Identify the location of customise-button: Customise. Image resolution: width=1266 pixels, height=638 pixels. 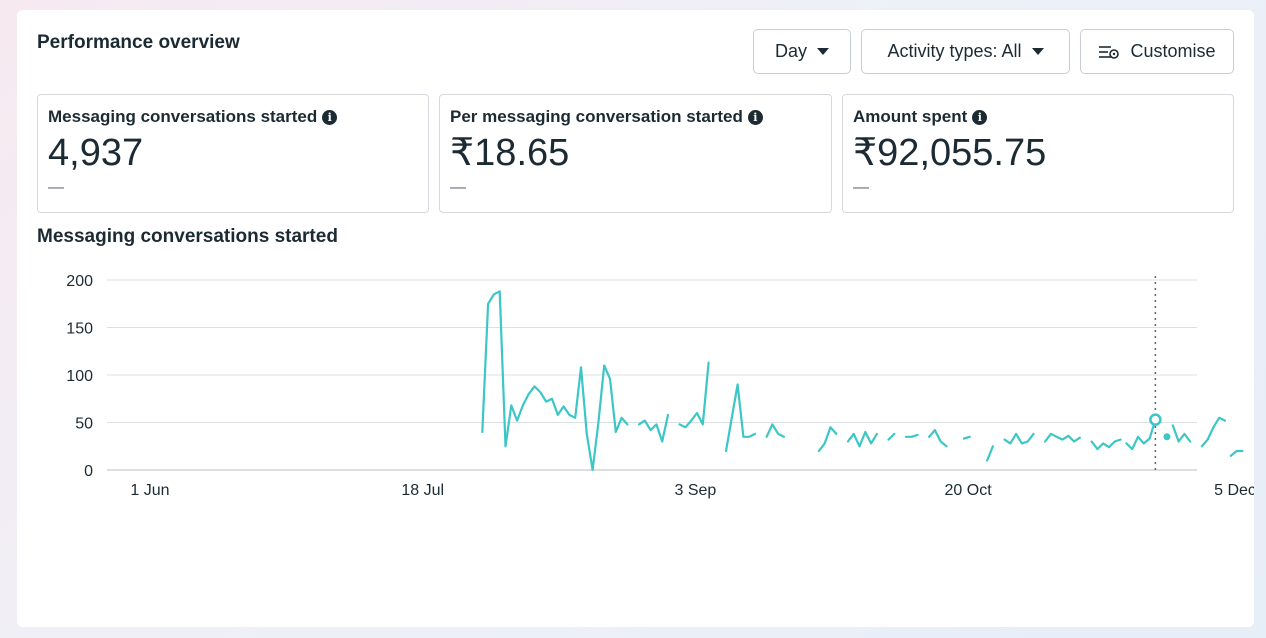
(1157, 51).